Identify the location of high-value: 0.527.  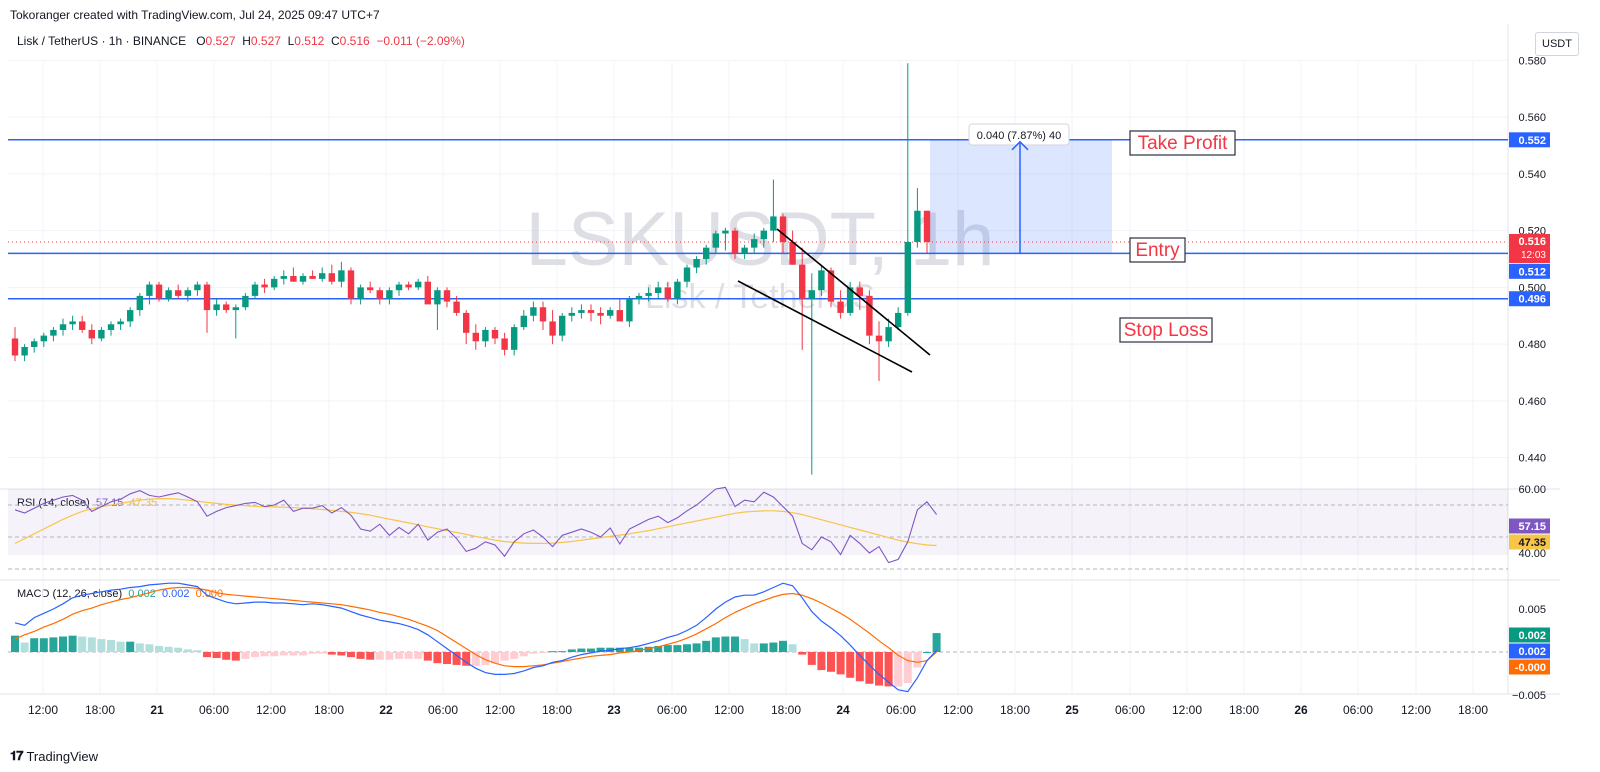
(265, 41).